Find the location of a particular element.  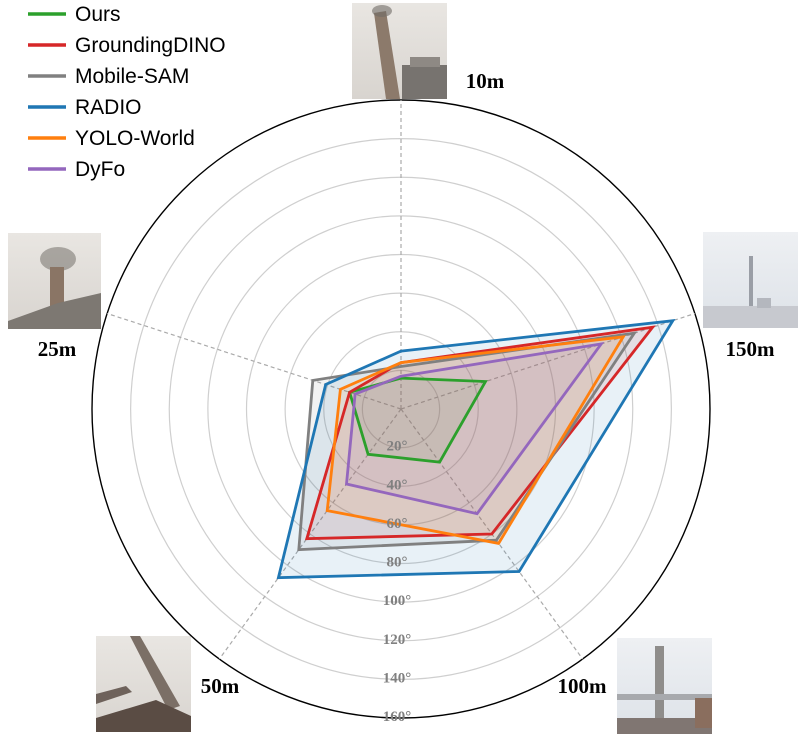

radial-tick-labels: 20° 40° 60° 80° 100° 120° 140° 160° is located at coordinates (397, 582).